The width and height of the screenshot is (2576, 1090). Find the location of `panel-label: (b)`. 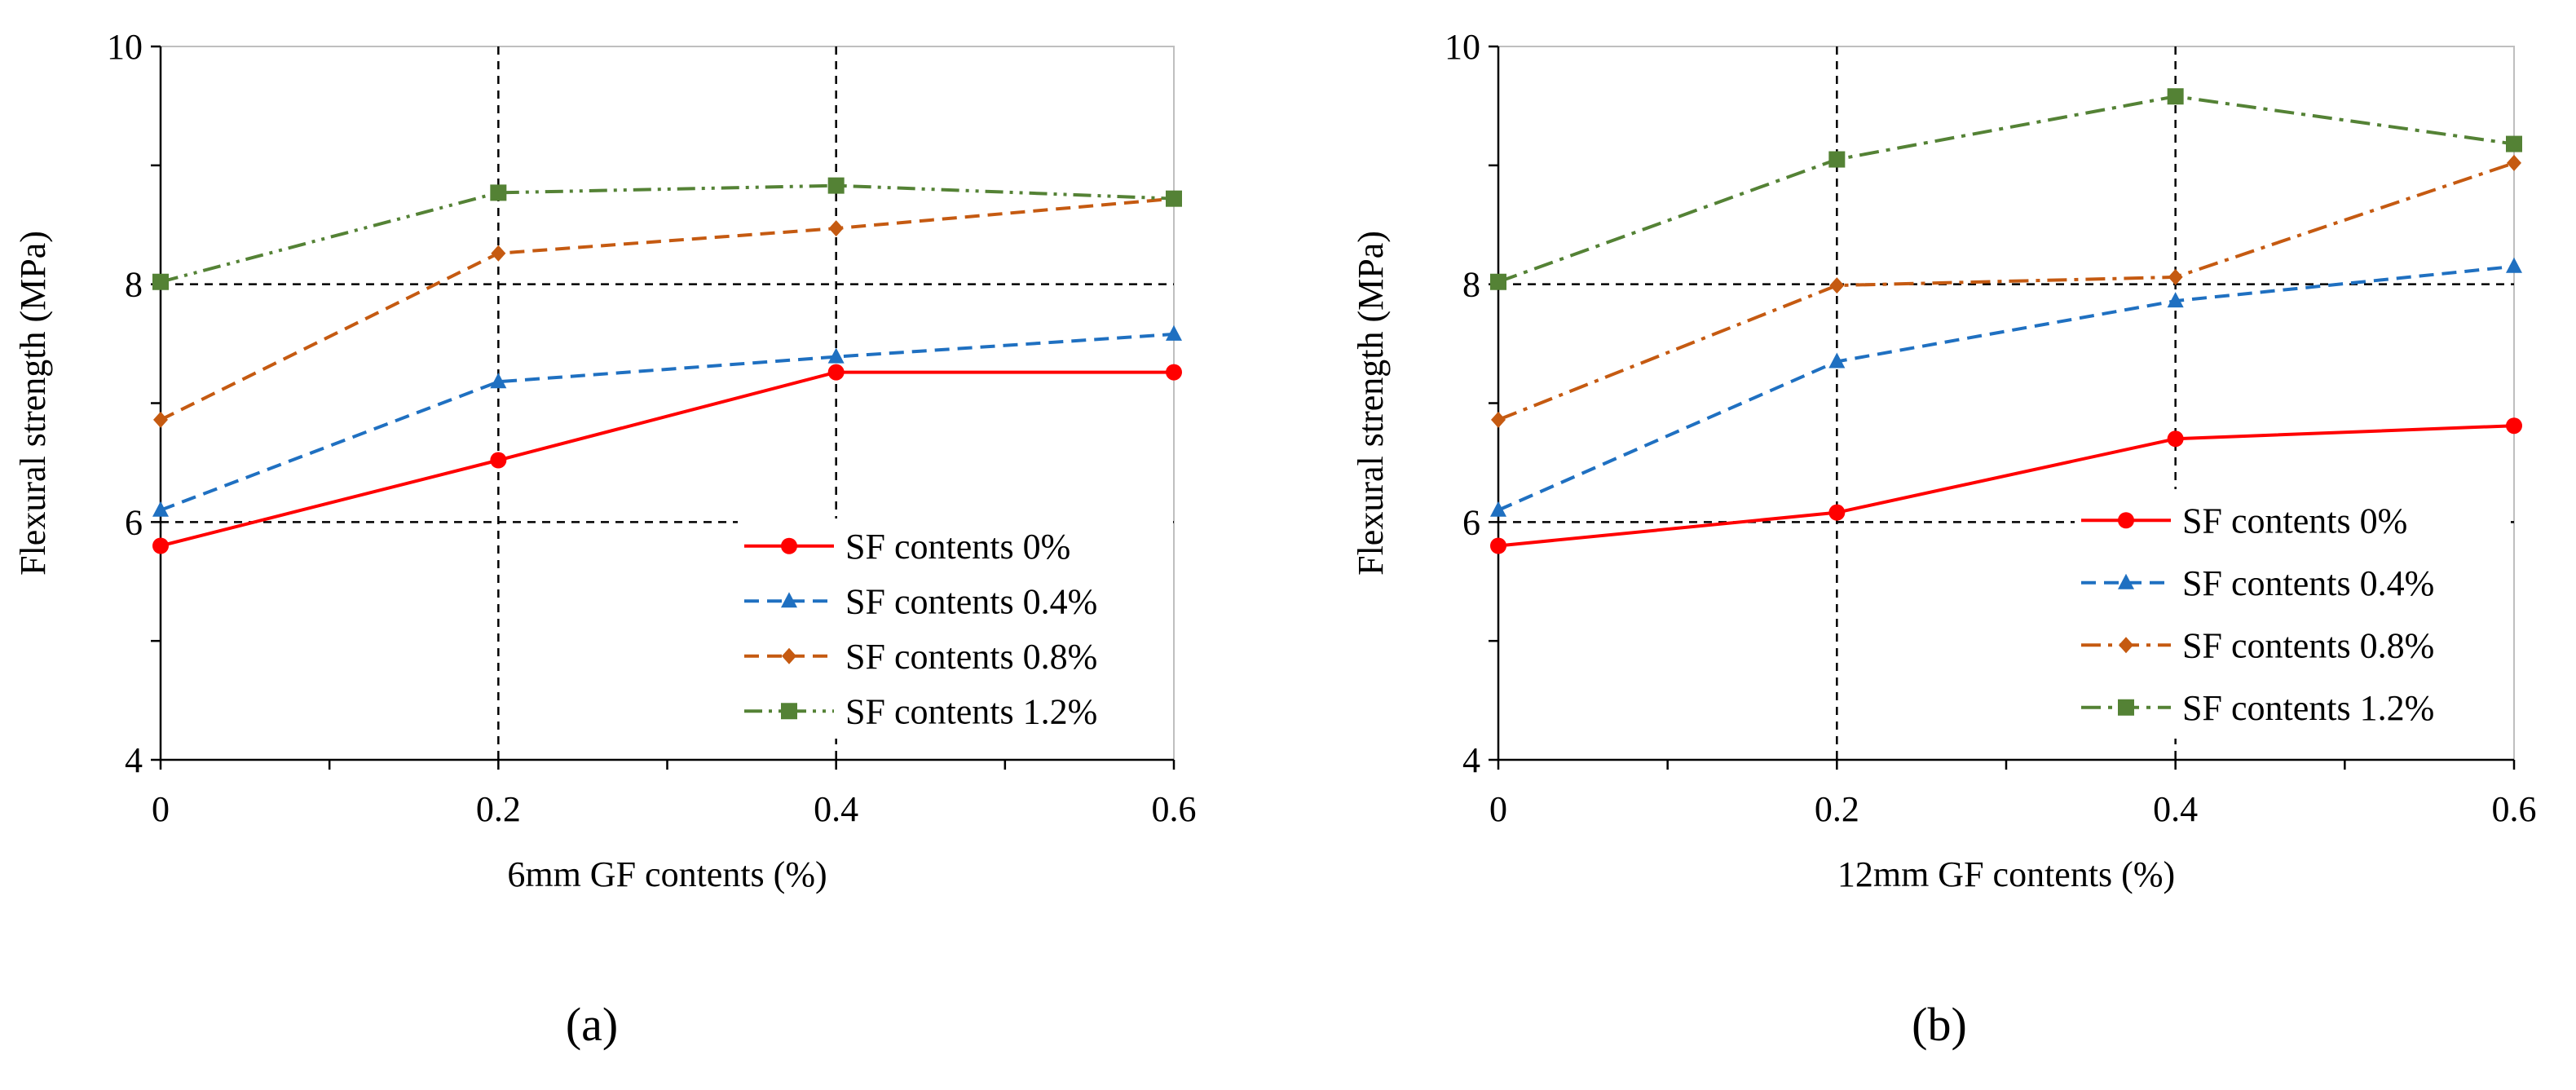

panel-label: (b) is located at coordinates (1939, 1024).